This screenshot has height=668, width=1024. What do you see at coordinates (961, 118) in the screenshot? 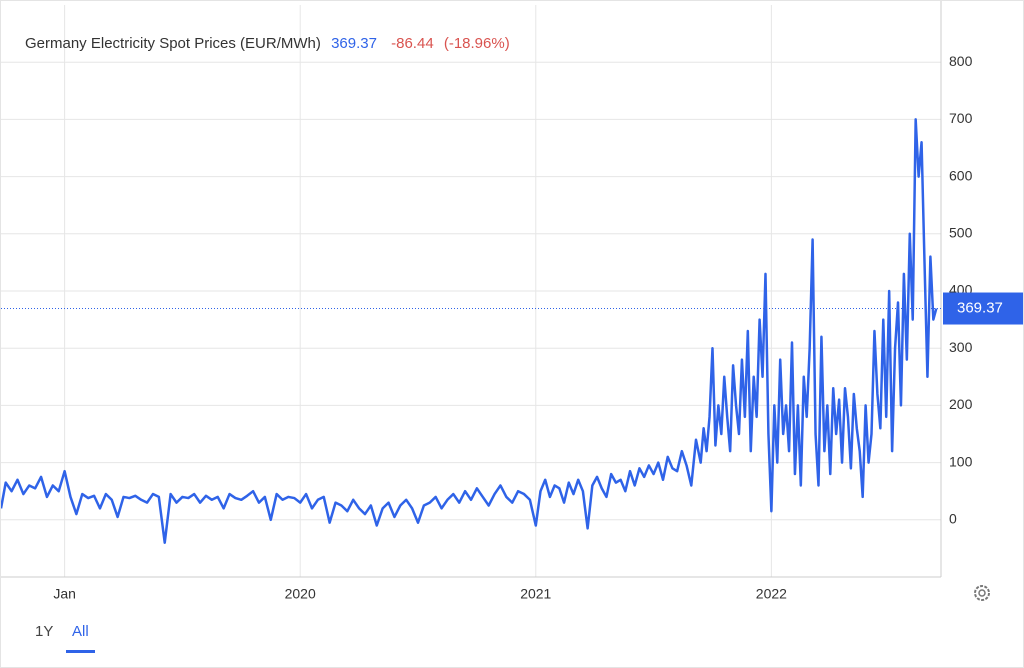
I see `y-tick-label: 700` at bounding box center [961, 118].